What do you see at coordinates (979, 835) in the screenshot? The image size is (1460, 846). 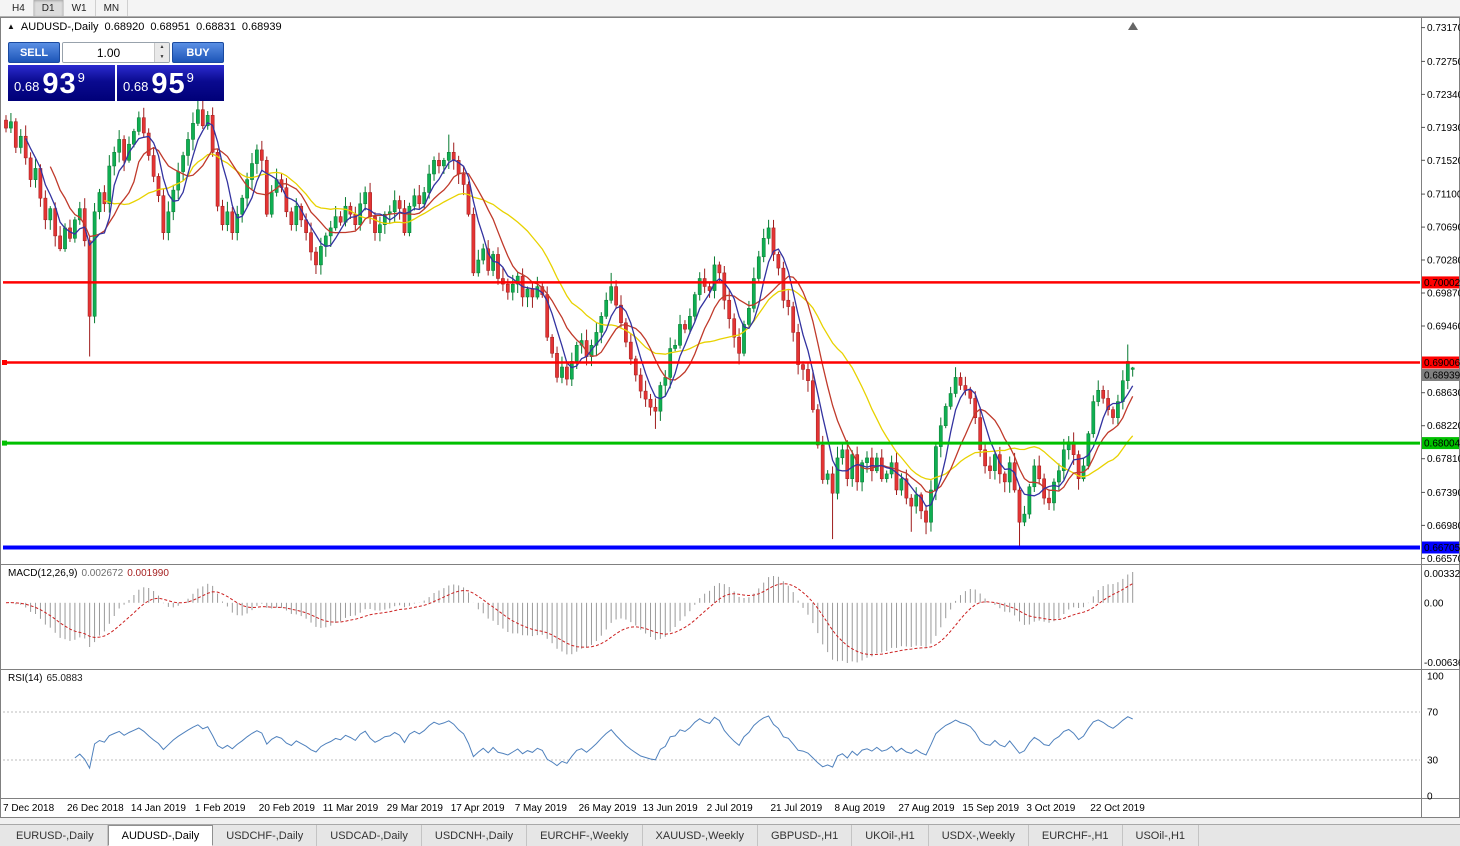 I see `chart-tab-usdx-weekly: USDX-,Weekly` at bounding box center [979, 835].